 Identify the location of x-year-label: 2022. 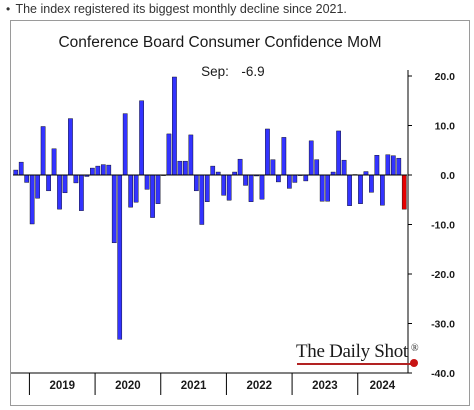
(259, 386).